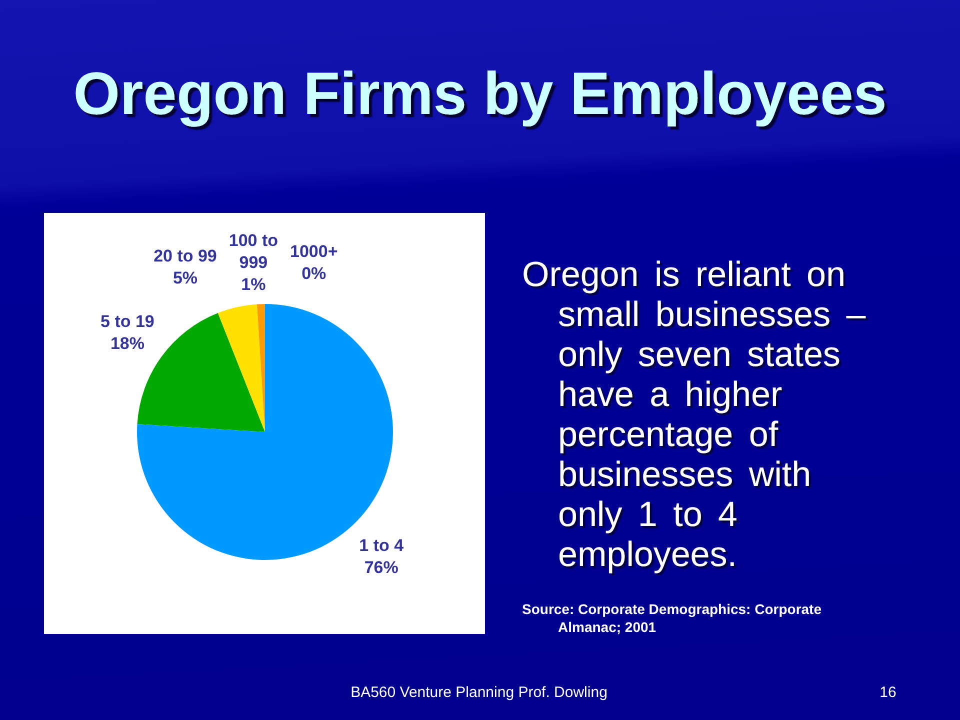  I want to click on data-label: 1%, so click(253, 284).